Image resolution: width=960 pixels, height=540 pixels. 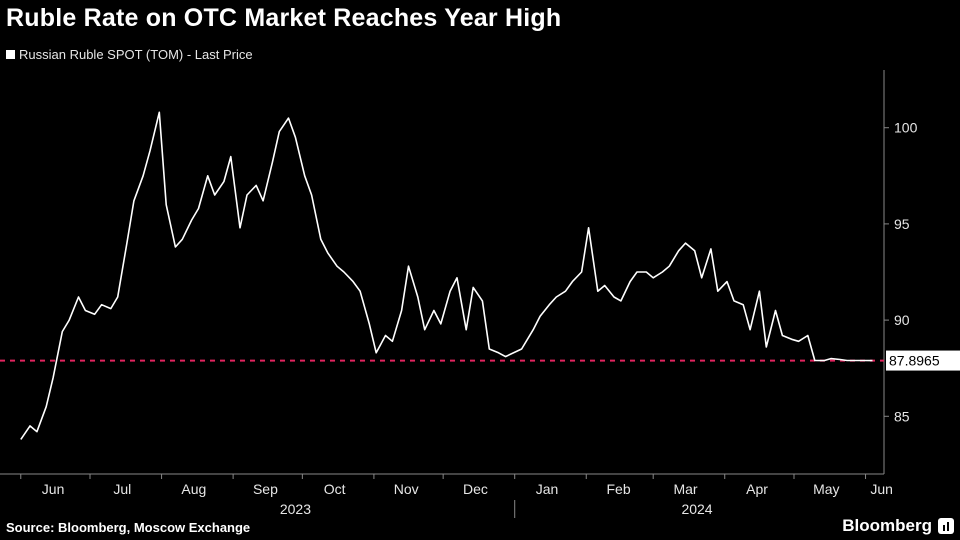 I want to click on x-tick-label: Aug, so click(x=193, y=489).